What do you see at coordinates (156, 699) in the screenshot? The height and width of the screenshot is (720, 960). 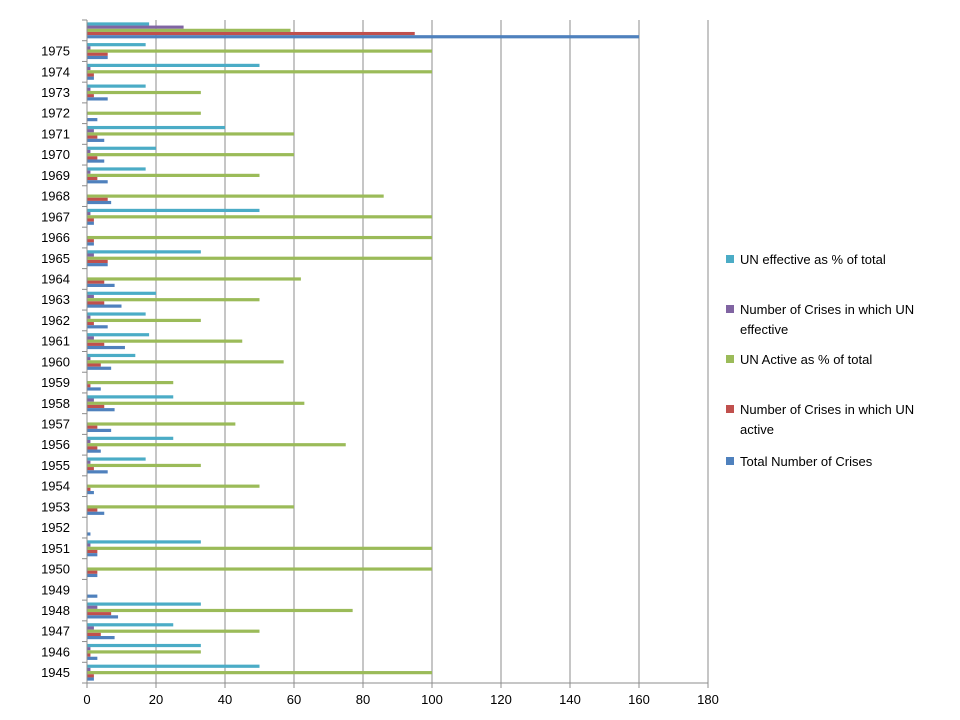 I see `x-tick-label: 20` at bounding box center [156, 699].